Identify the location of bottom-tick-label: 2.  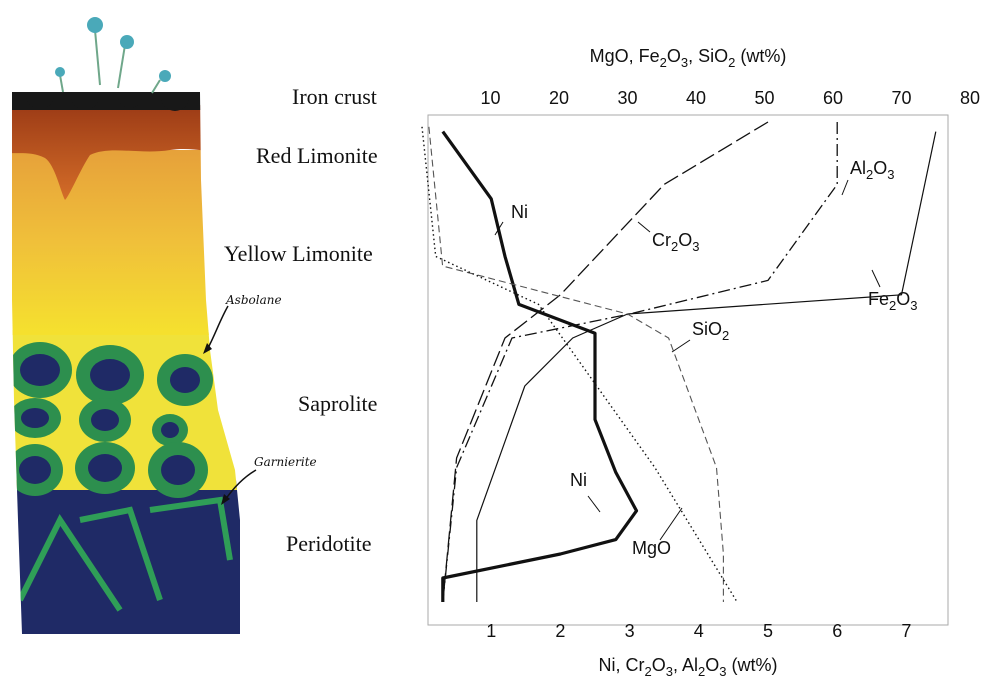
(560, 631).